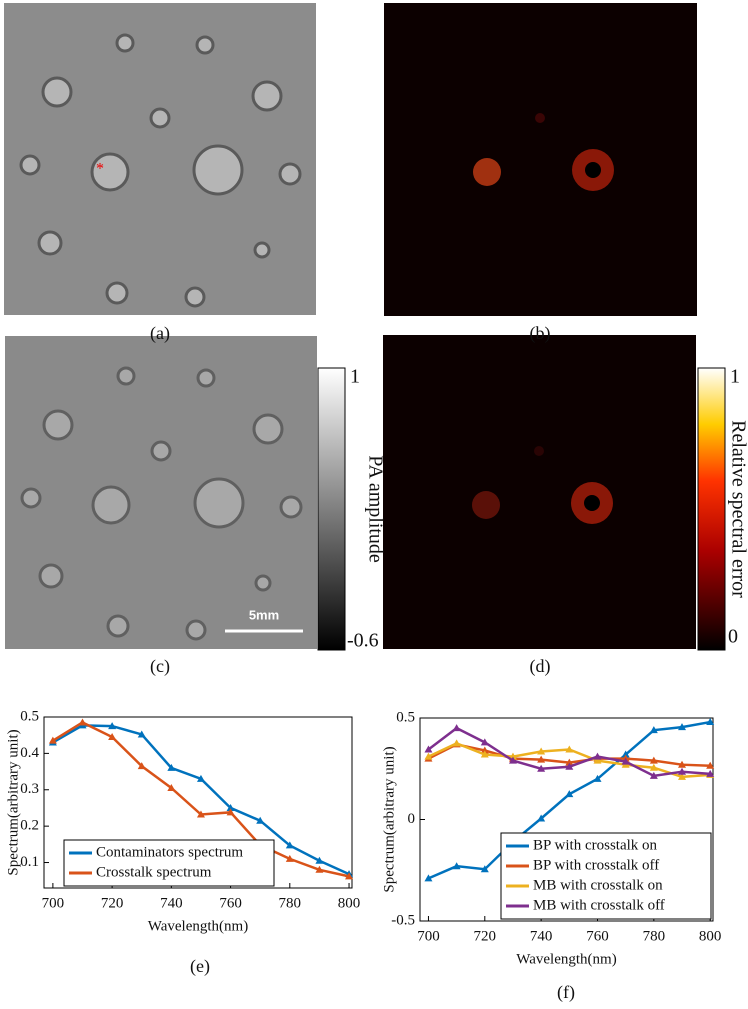 Image resolution: width=748 pixels, height=1009 pixels. Describe the element at coordinates (154, 872) in the screenshot. I see `legend-label: Crosstalk spectrum` at that location.